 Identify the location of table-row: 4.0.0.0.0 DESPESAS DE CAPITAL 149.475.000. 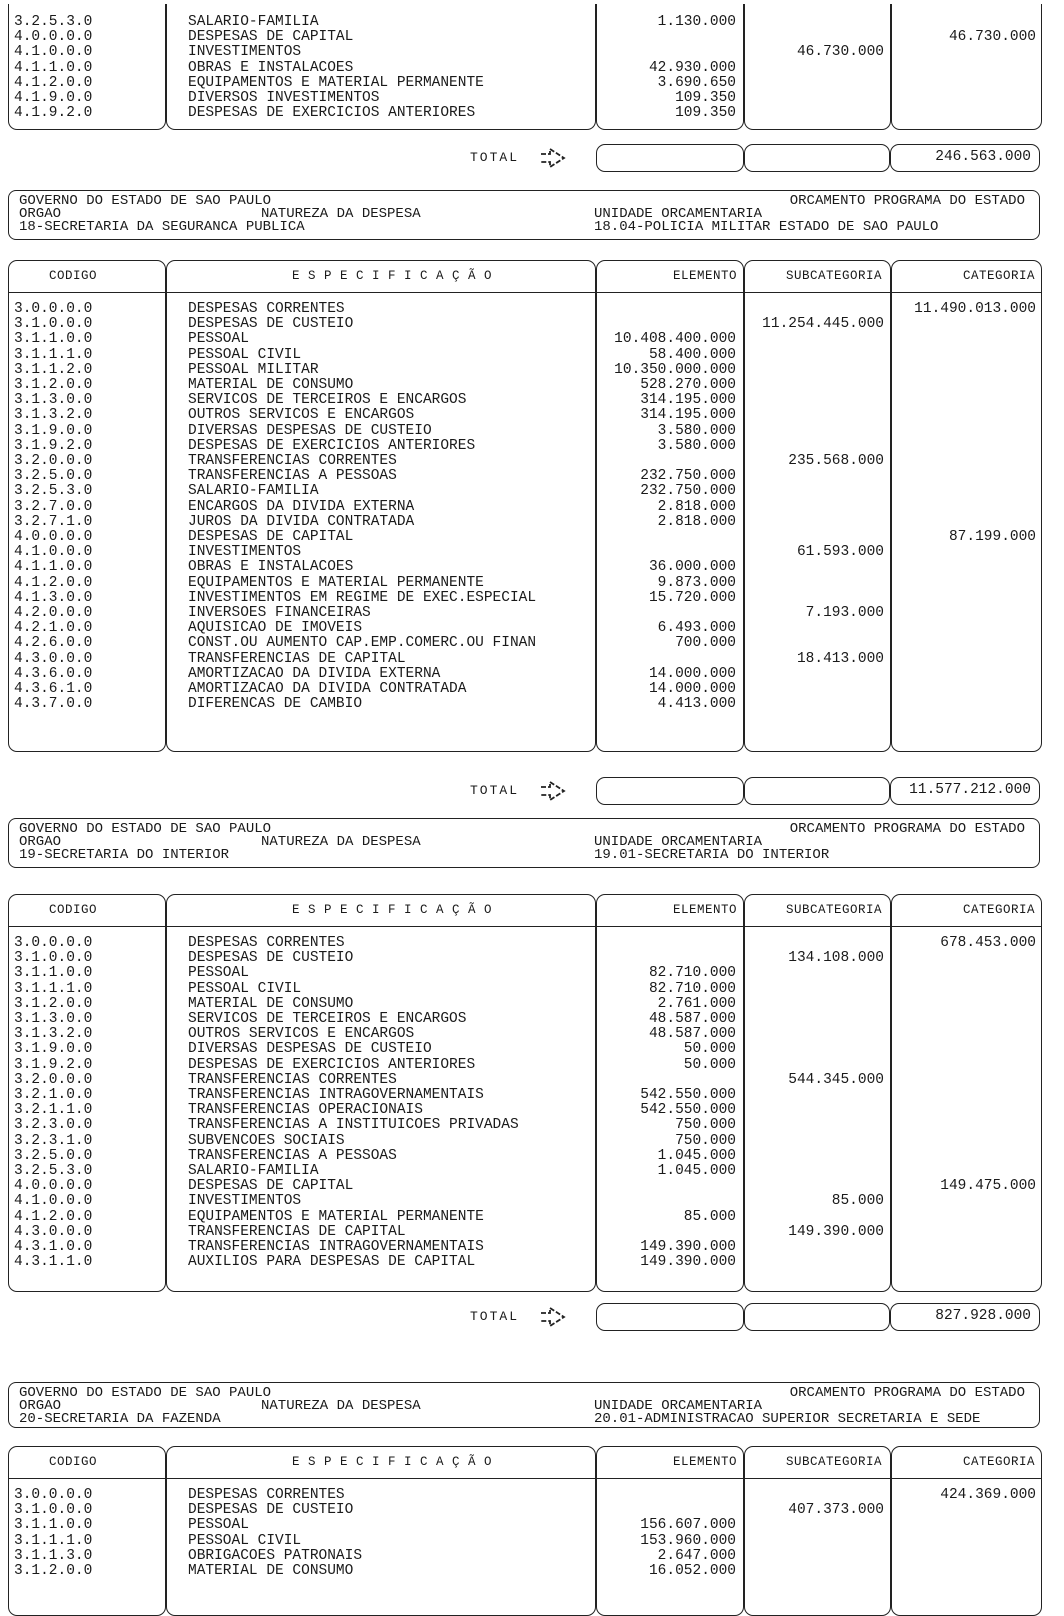
(525, 1186).